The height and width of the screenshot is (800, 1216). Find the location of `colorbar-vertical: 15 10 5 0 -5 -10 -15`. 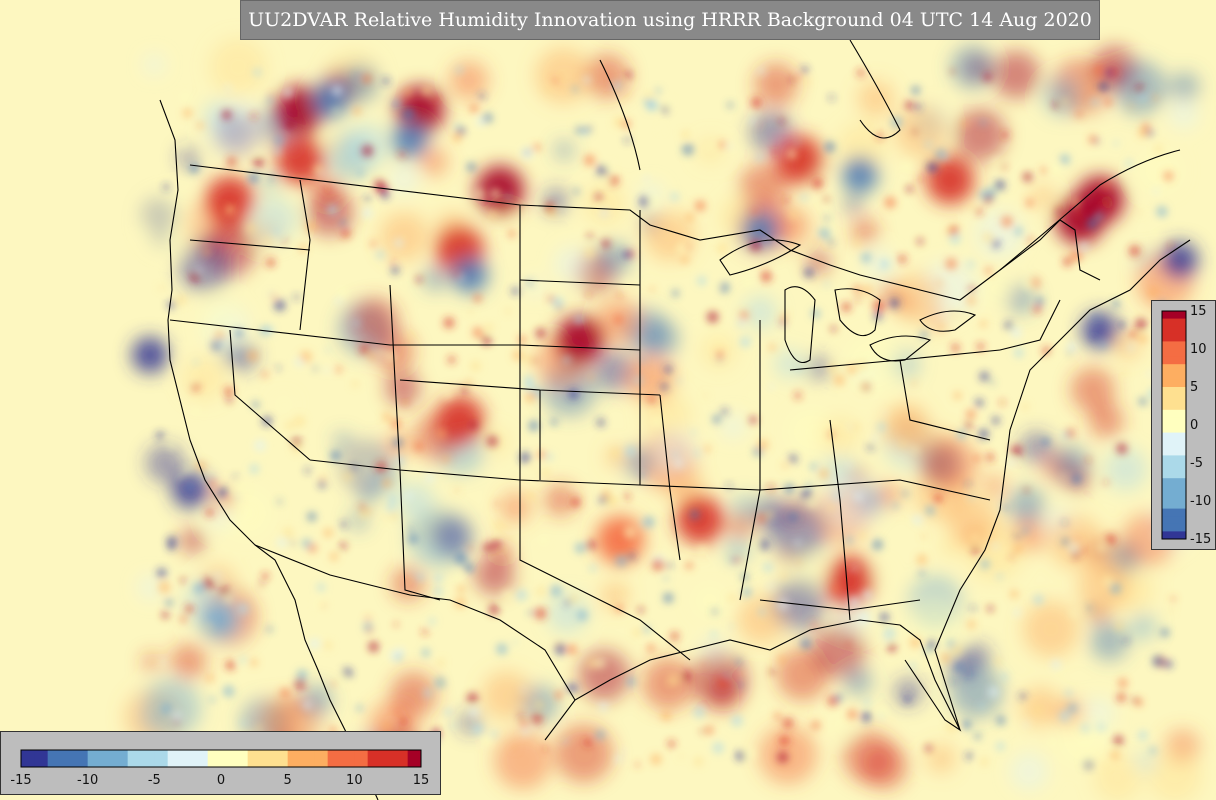

colorbar-vertical: 15 10 5 0 -5 -10 -15 is located at coordinates (1183, 425).